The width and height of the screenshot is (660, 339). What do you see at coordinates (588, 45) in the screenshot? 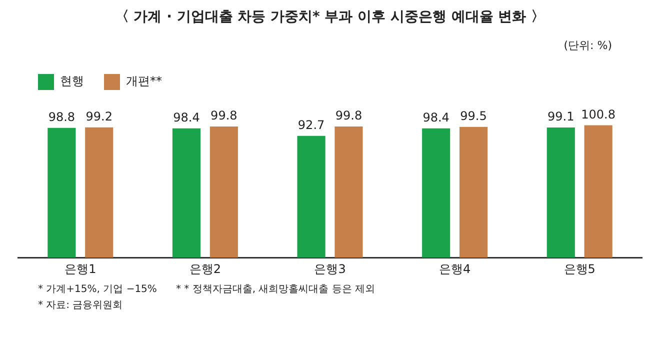
I see `text: (단위: %)` at bounding box center [588, 45].